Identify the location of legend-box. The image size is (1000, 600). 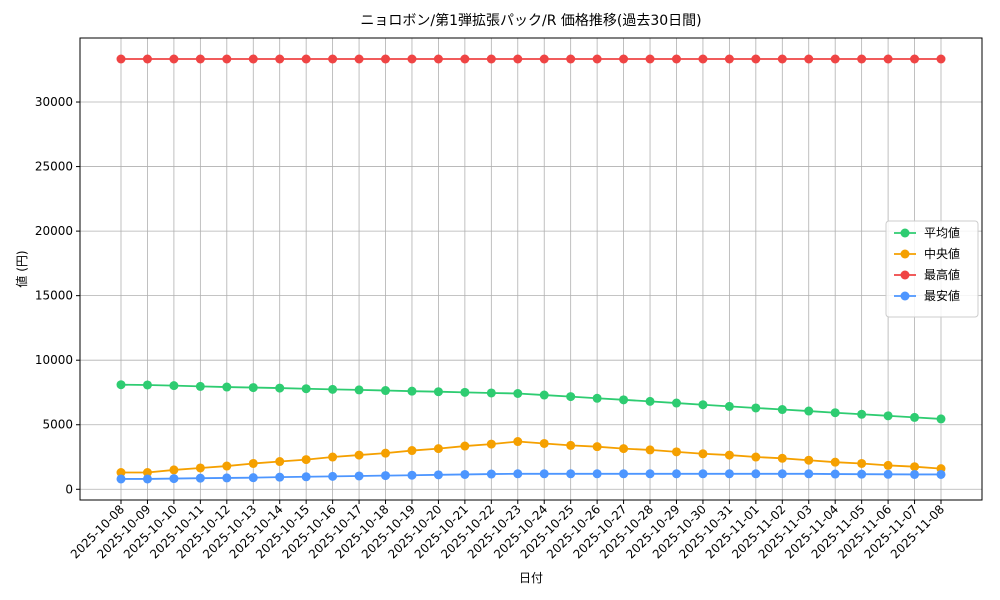
(932, 269).